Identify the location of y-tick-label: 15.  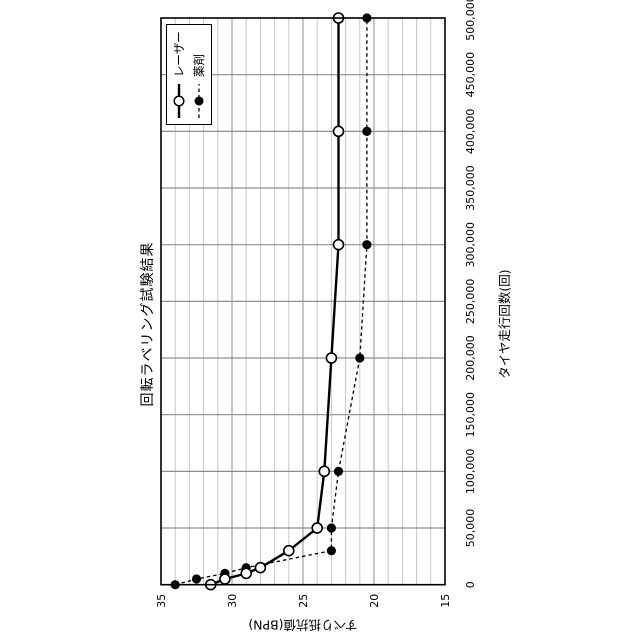
(445, 601).